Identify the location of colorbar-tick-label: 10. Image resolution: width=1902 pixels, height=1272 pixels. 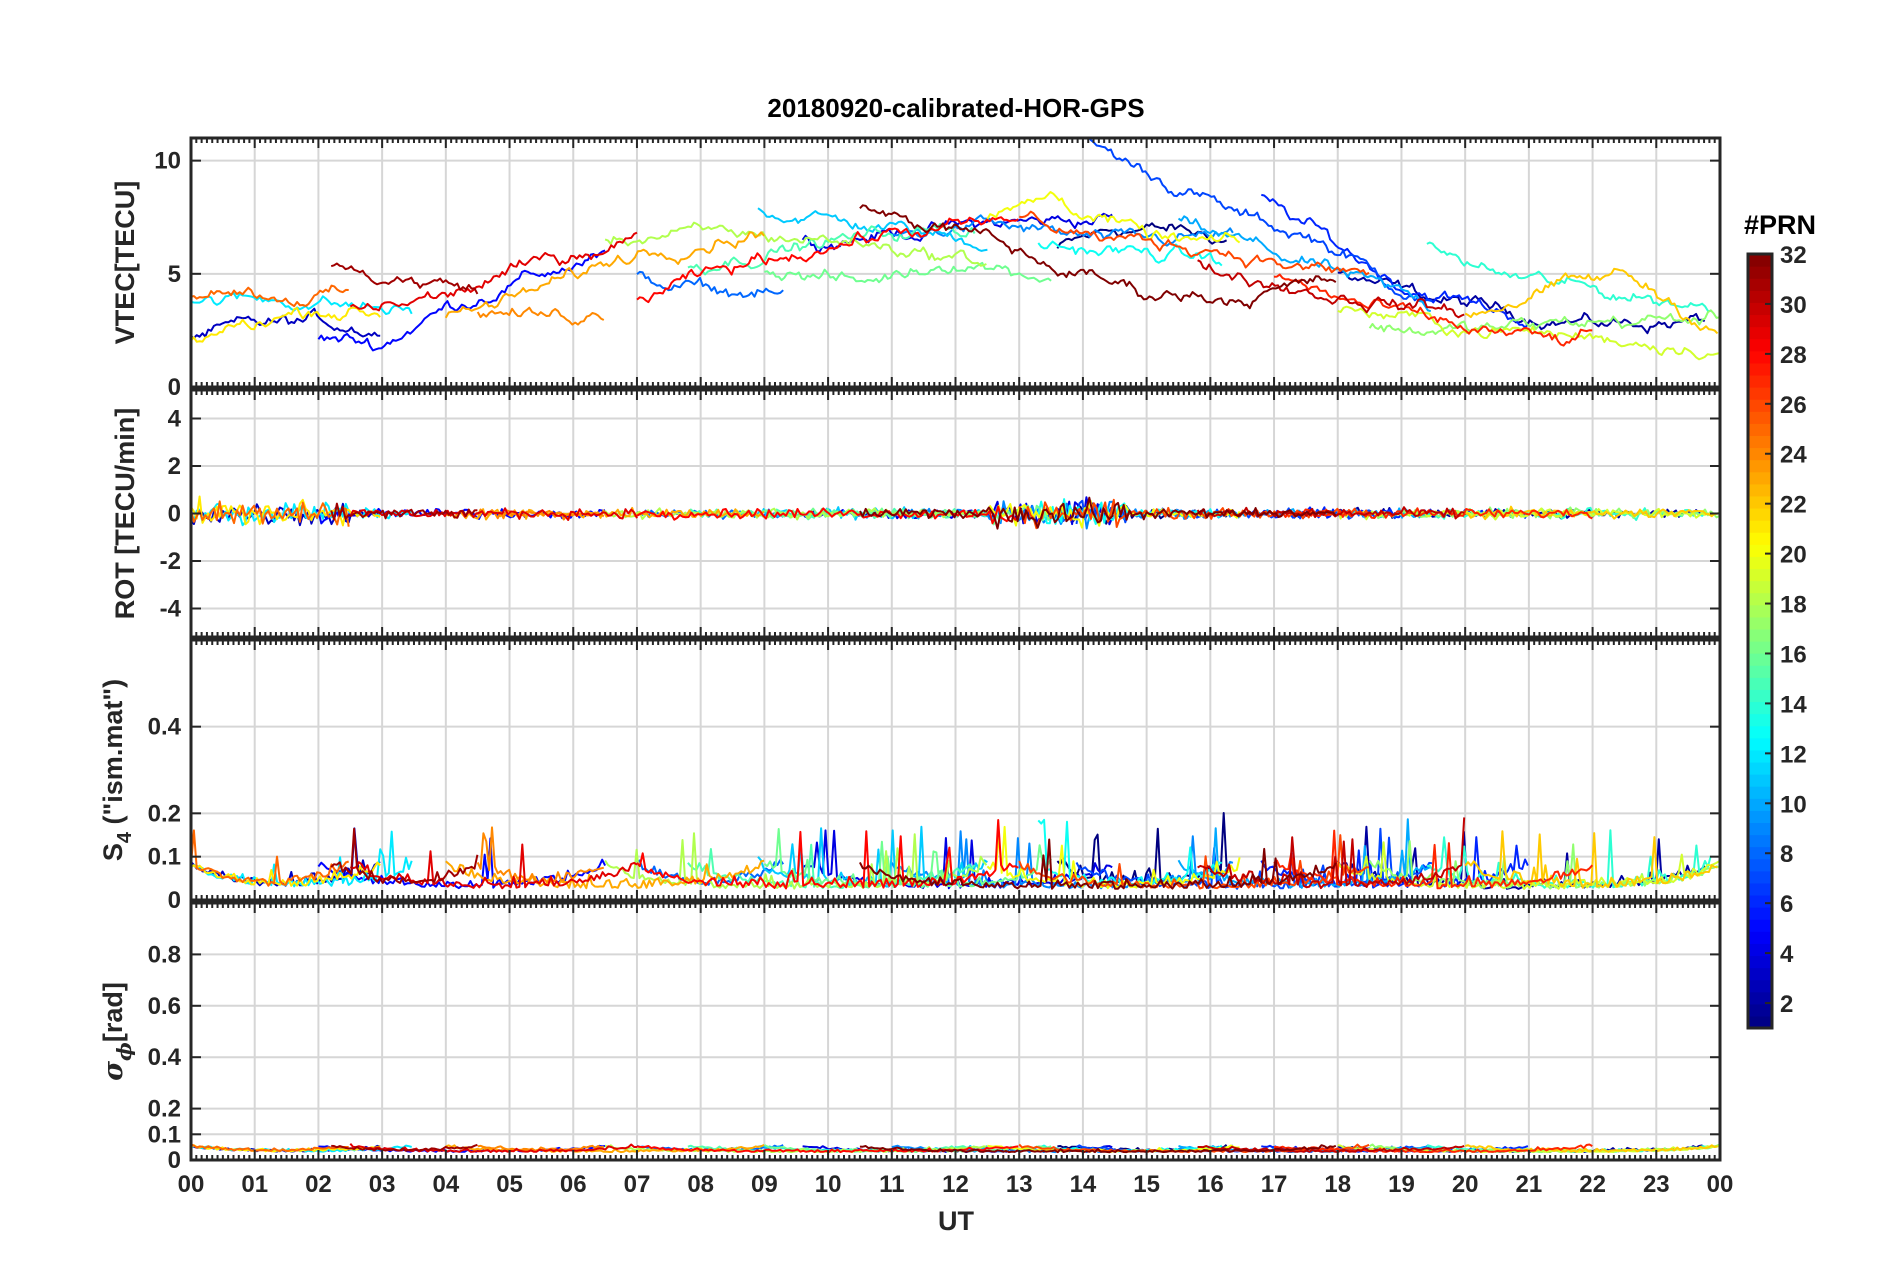
(1793, 804).